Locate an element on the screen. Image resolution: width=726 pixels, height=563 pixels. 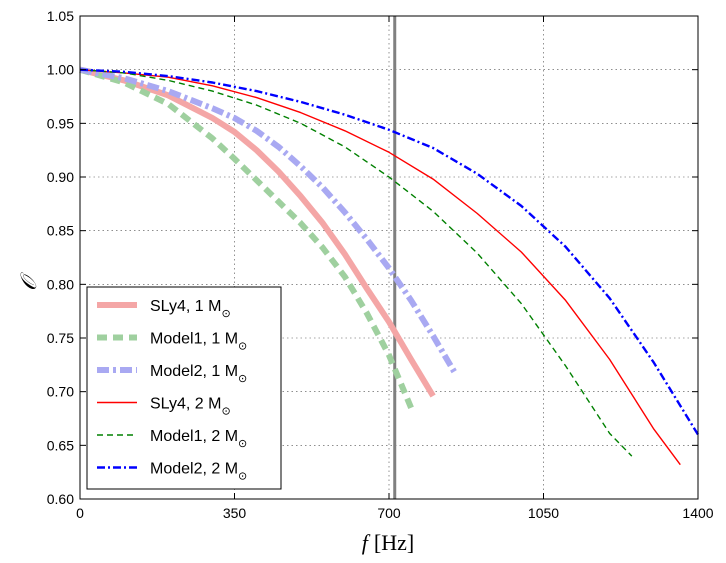
x-axis-label: f [Hz] is located at coordinates (388, 542).